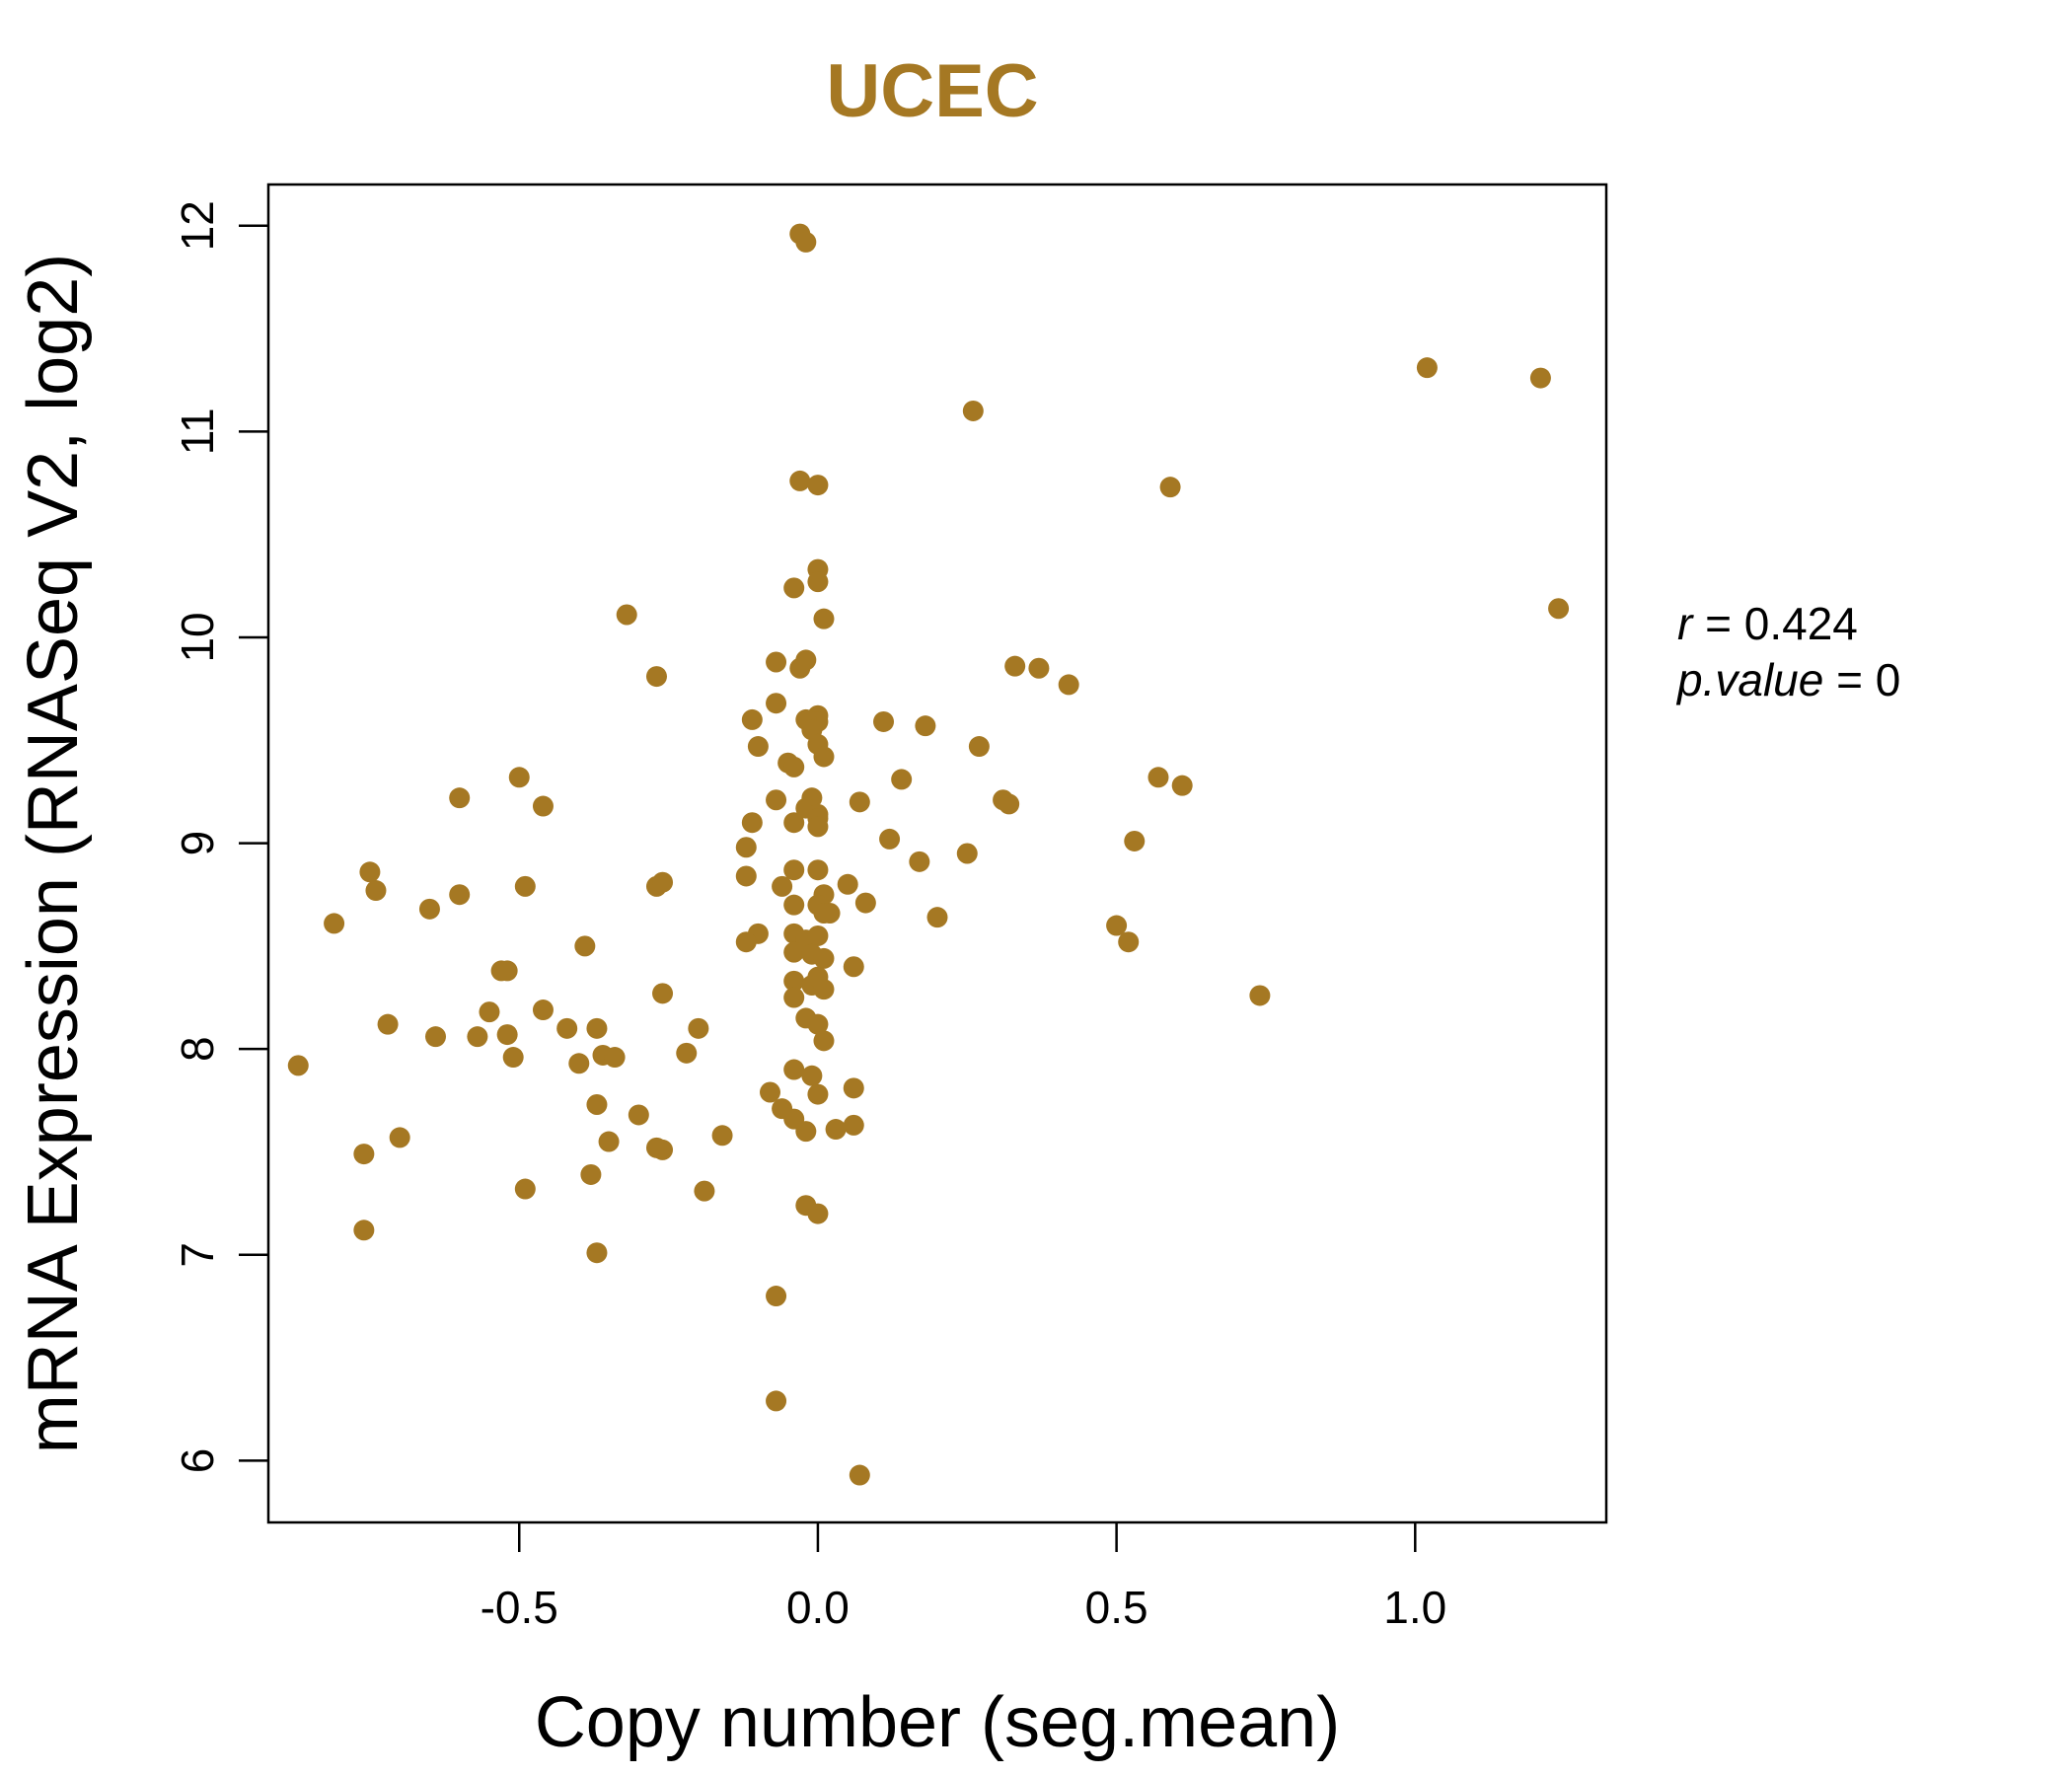  Describe the element at coordinates (1749, 680) in the screenshot. I see `p-value-label: p.value` at that location.